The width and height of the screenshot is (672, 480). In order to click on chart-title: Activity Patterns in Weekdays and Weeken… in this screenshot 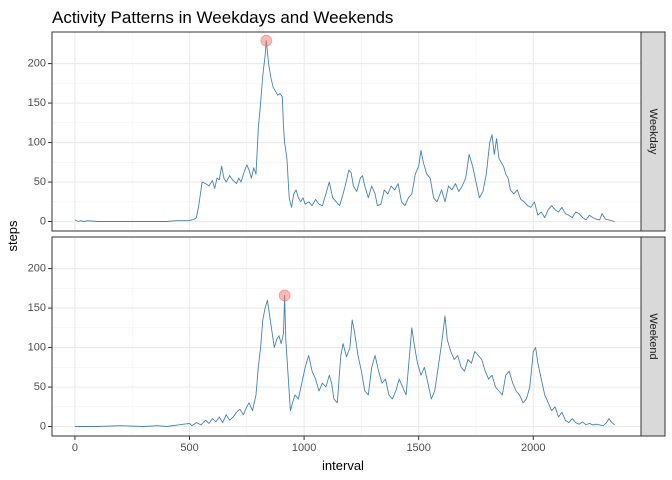, I will do `click(222, 17)`.